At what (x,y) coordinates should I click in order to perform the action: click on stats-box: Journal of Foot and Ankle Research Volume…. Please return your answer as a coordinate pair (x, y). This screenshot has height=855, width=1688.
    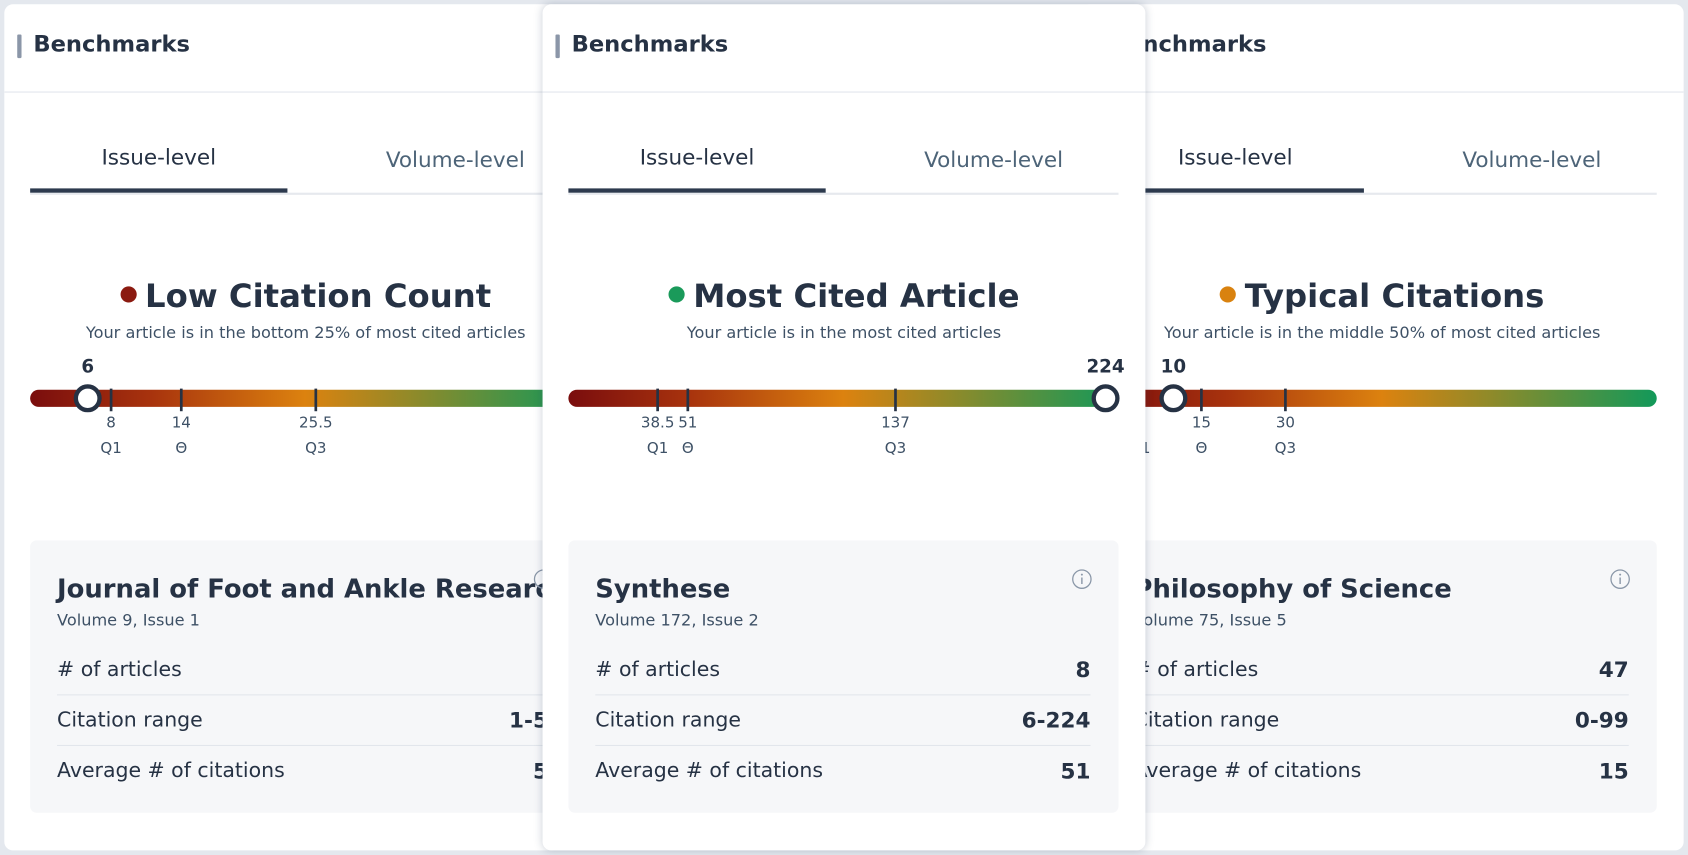
    Looking at the image, I should click on (305, 676).